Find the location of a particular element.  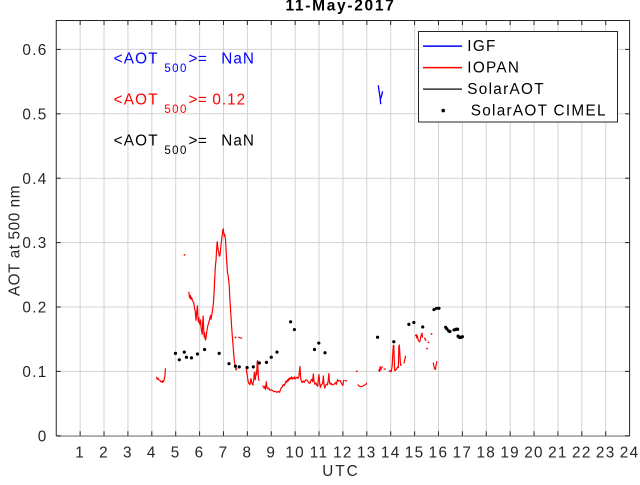

svg-text: 13 is located at coordinates (367, 452).